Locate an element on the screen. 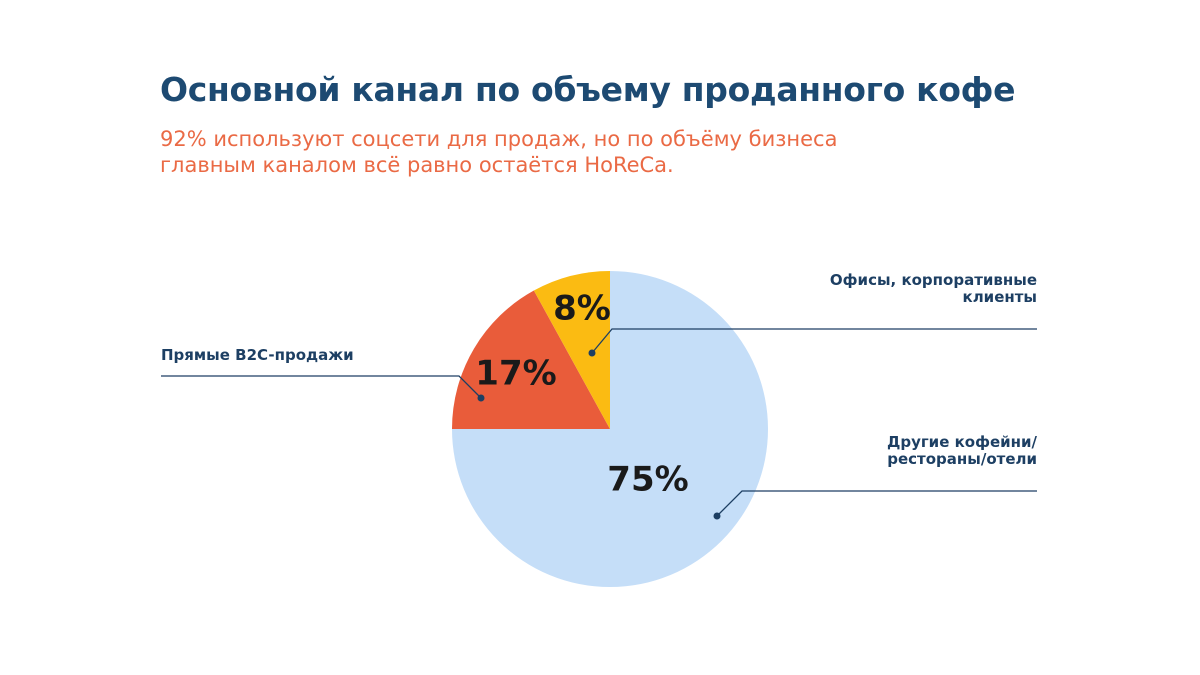 The image size is (1200, 675). callout-label-2-line-1: Прямые B2C-продажи is located at coordinates (257, 355).